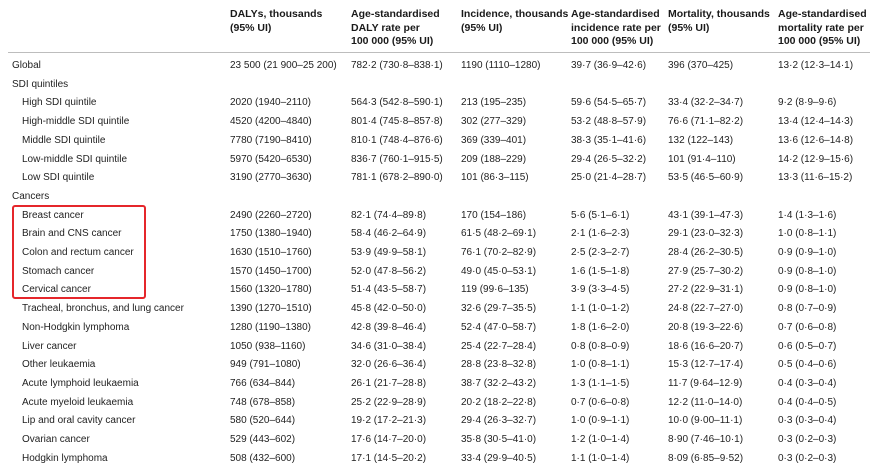 The image size is (877, 473). Describe the element at coordinates (389, 458) in the screenshot. I see `table-cell: 17·1 (14·5–20·2)` at that location.